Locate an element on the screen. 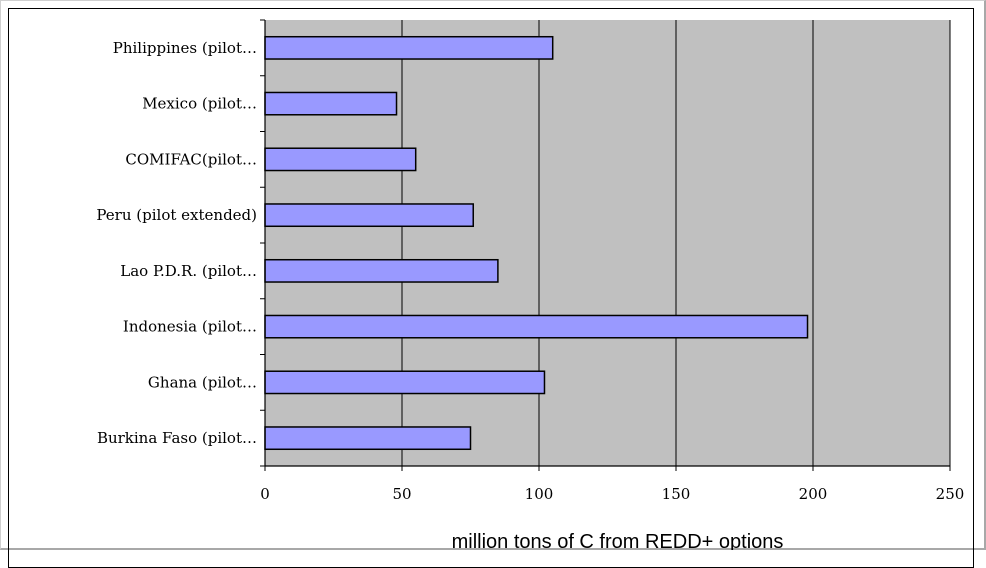  x-tick-label: 250 is located at coordinates (950, 494).